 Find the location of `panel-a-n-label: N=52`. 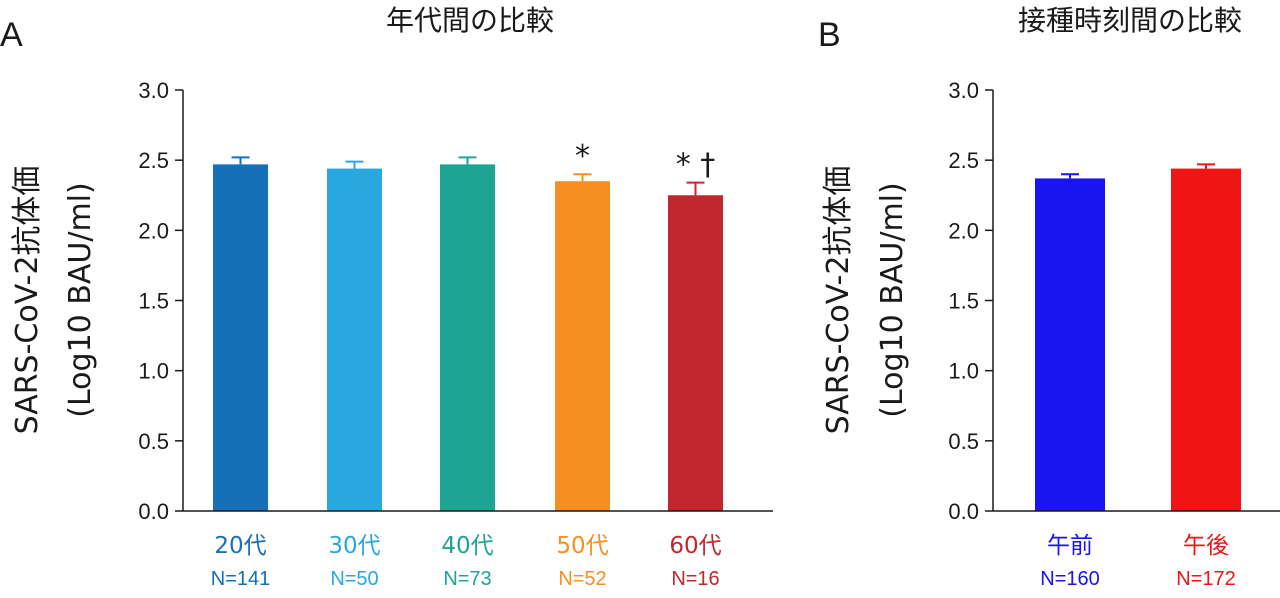

panel-a-n-label: N=52 is located at coordinates (582, 579).